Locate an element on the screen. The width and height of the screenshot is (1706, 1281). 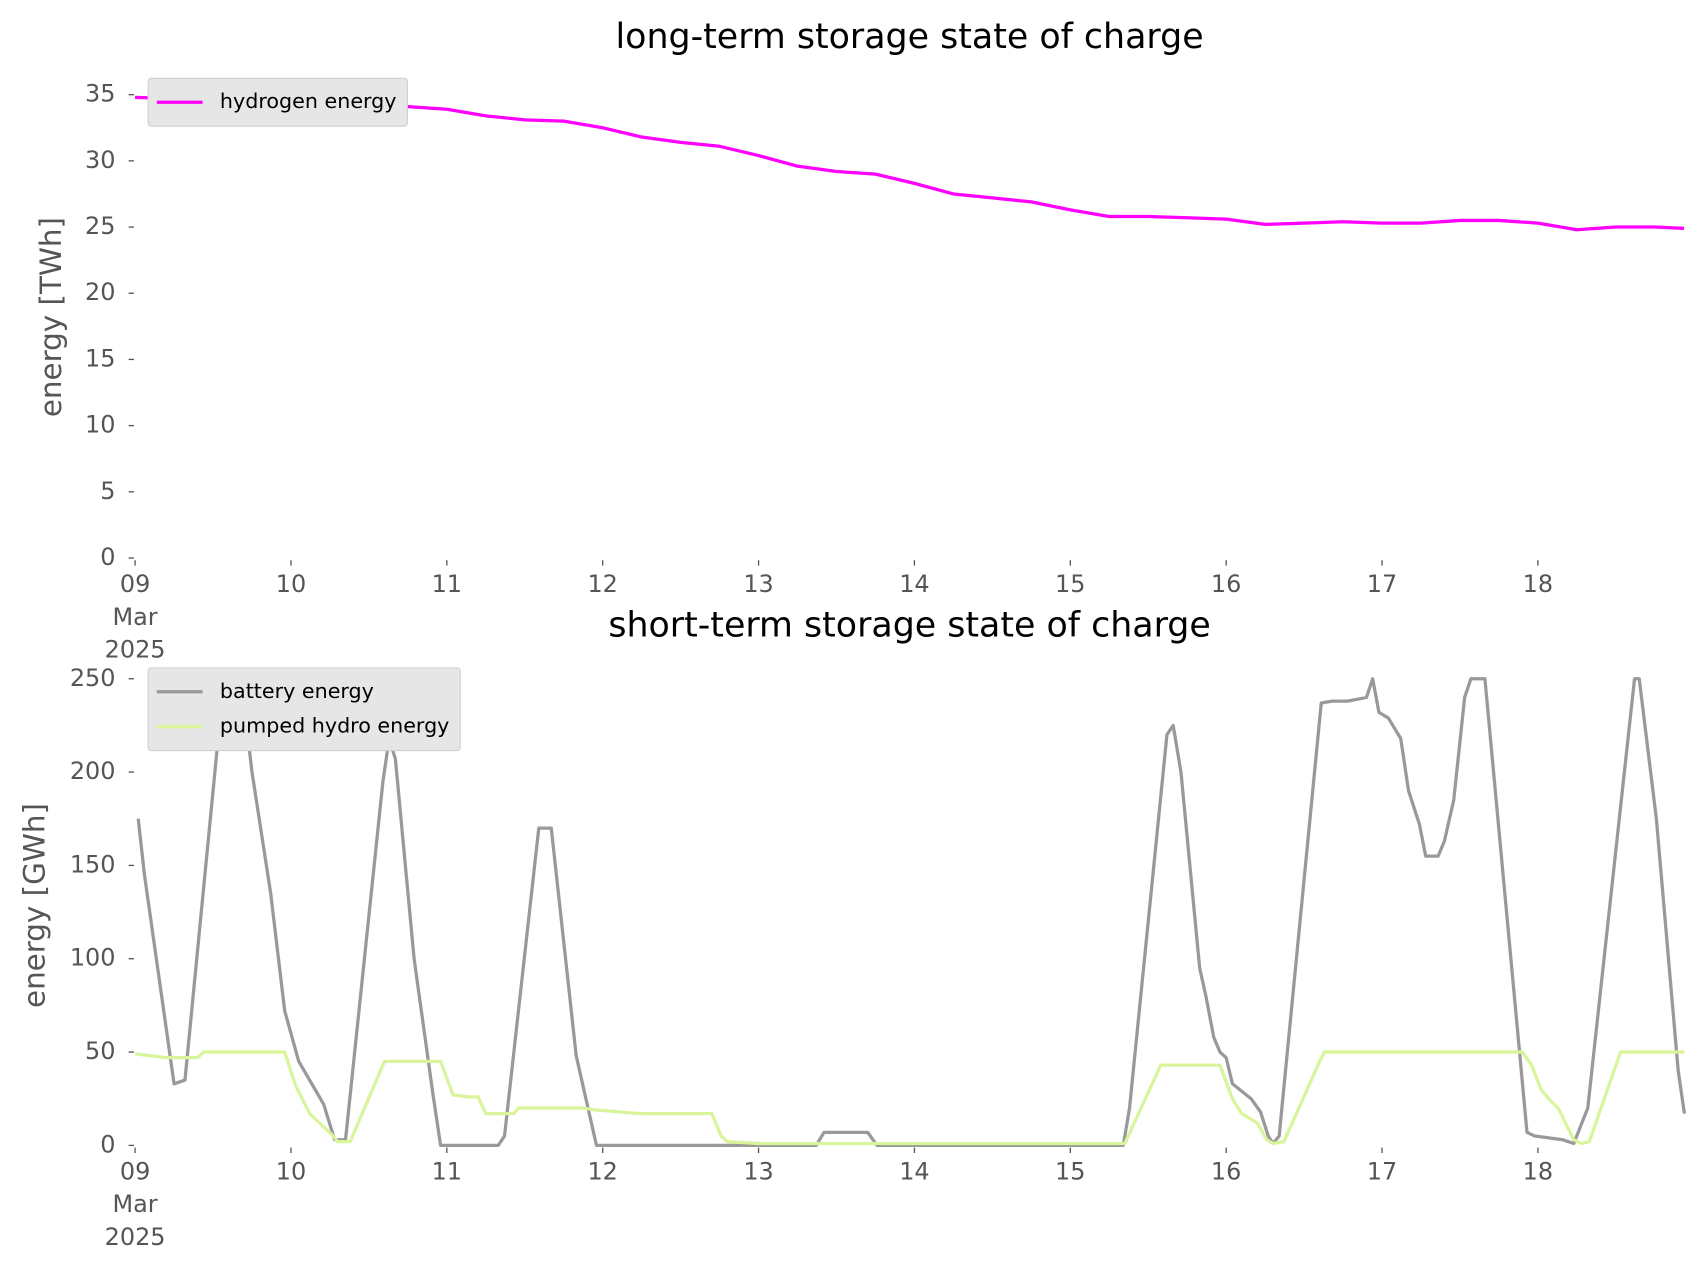
y-tick-label: 200 is located at coordinates (93, 771).